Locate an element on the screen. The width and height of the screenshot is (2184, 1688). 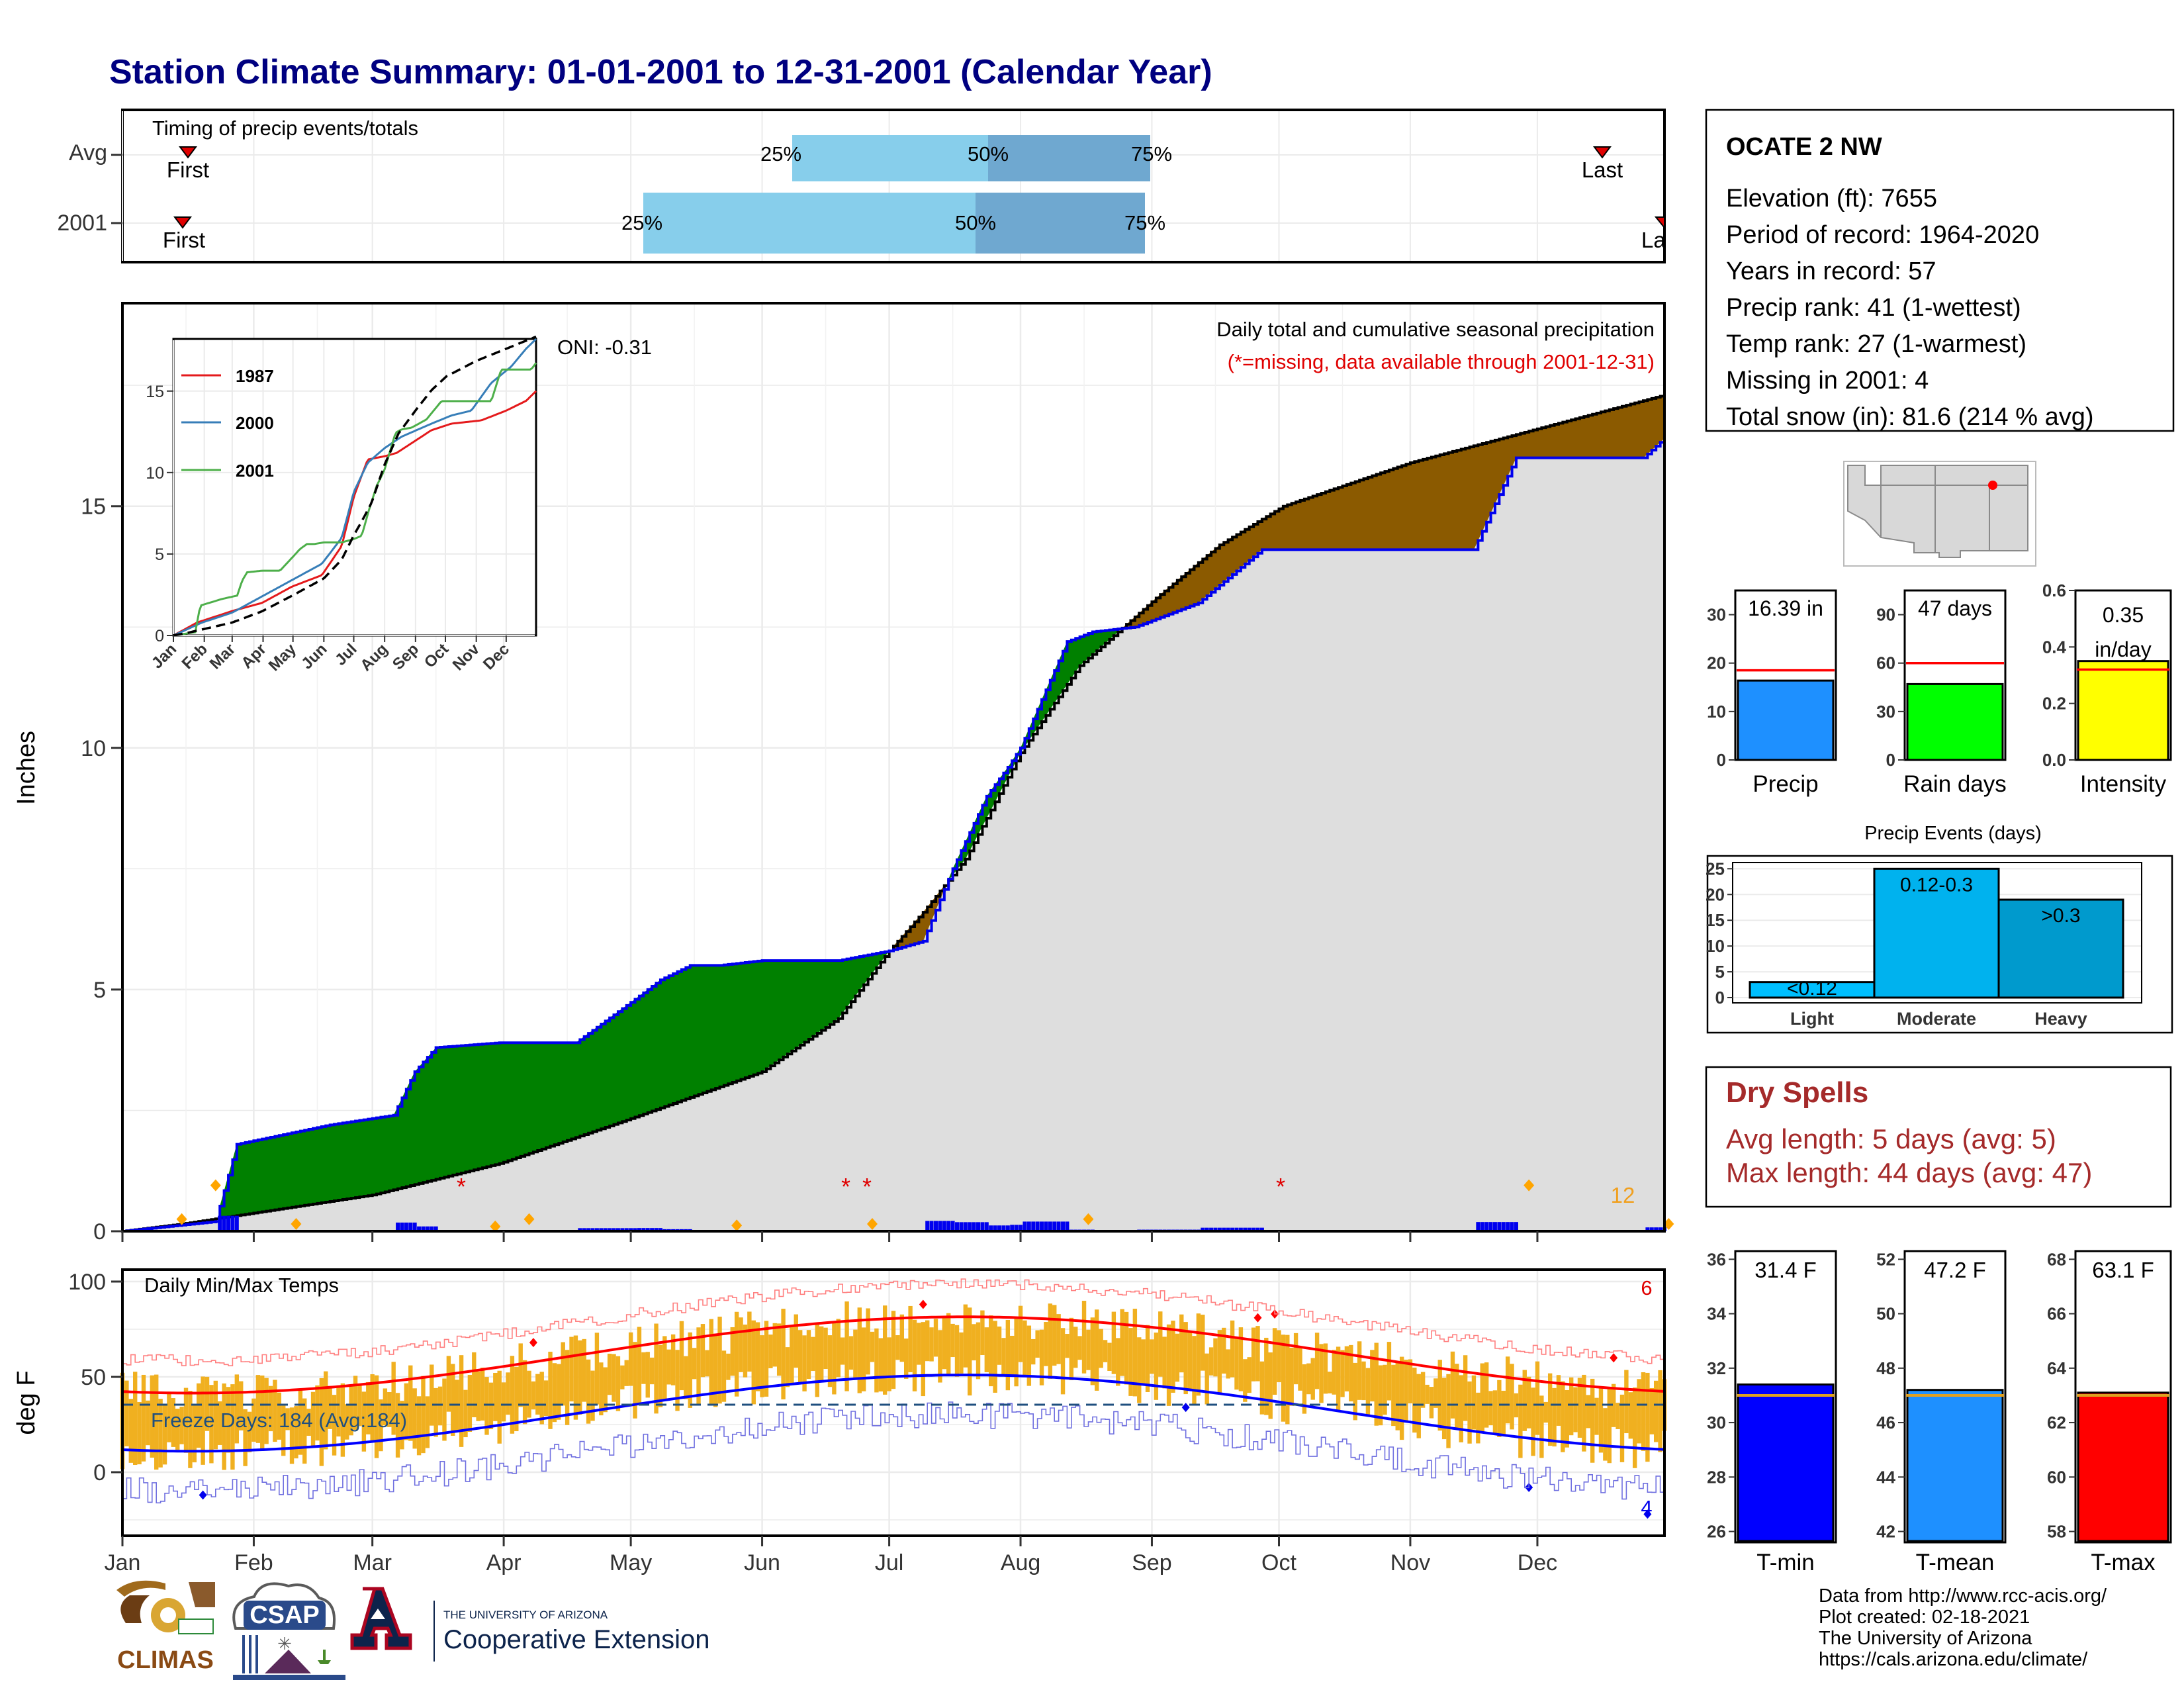
above-average-area is located at coordinates (1033, 754).